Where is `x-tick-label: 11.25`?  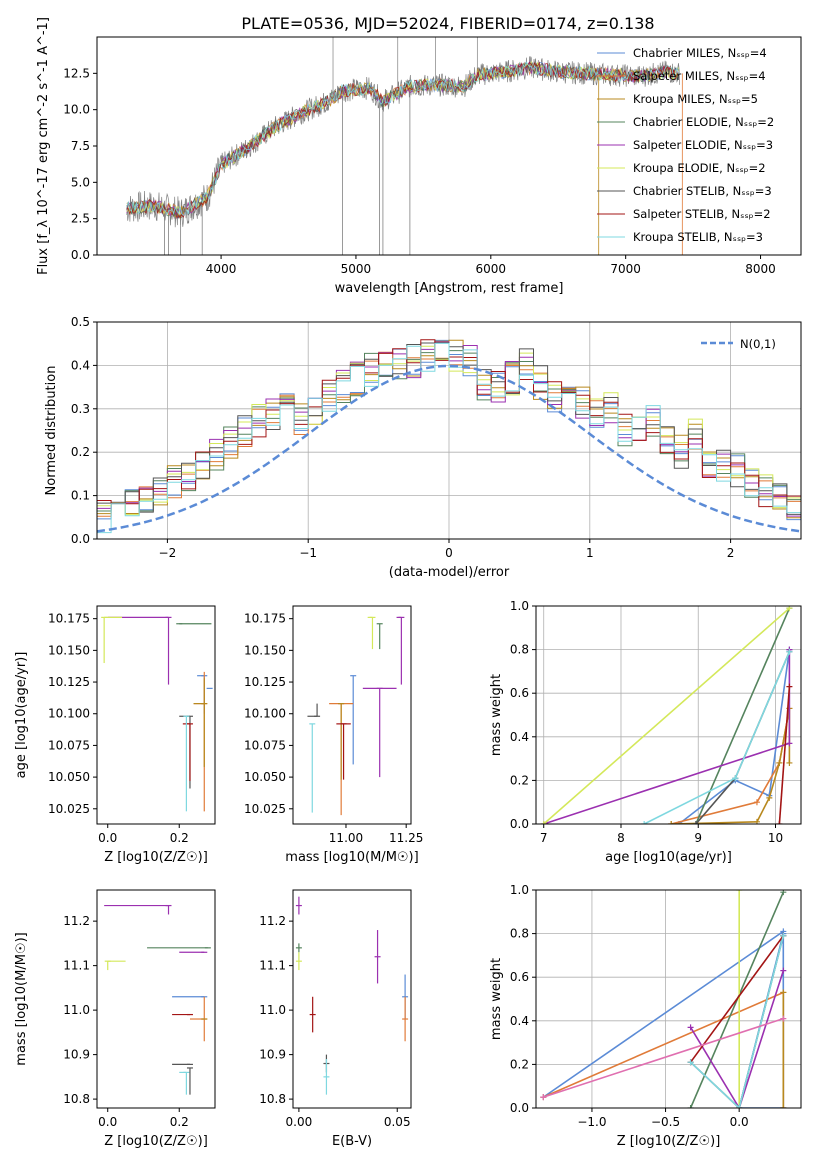
x-tick-label: 11.25 is located at coordinates (406, 838).